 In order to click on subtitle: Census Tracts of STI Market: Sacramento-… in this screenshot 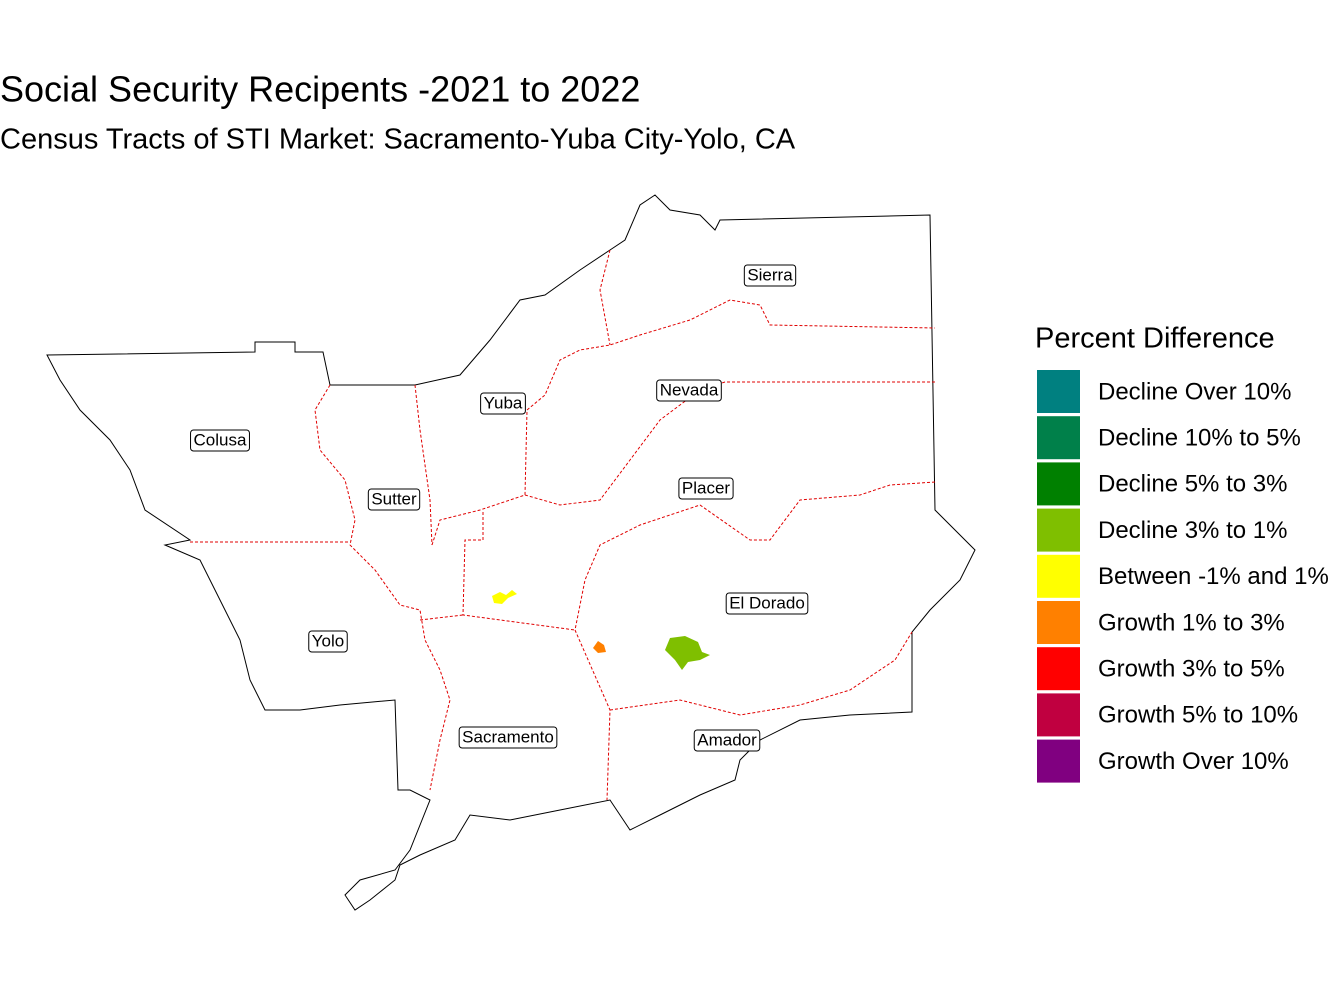, I will do `click(398, 140)`.